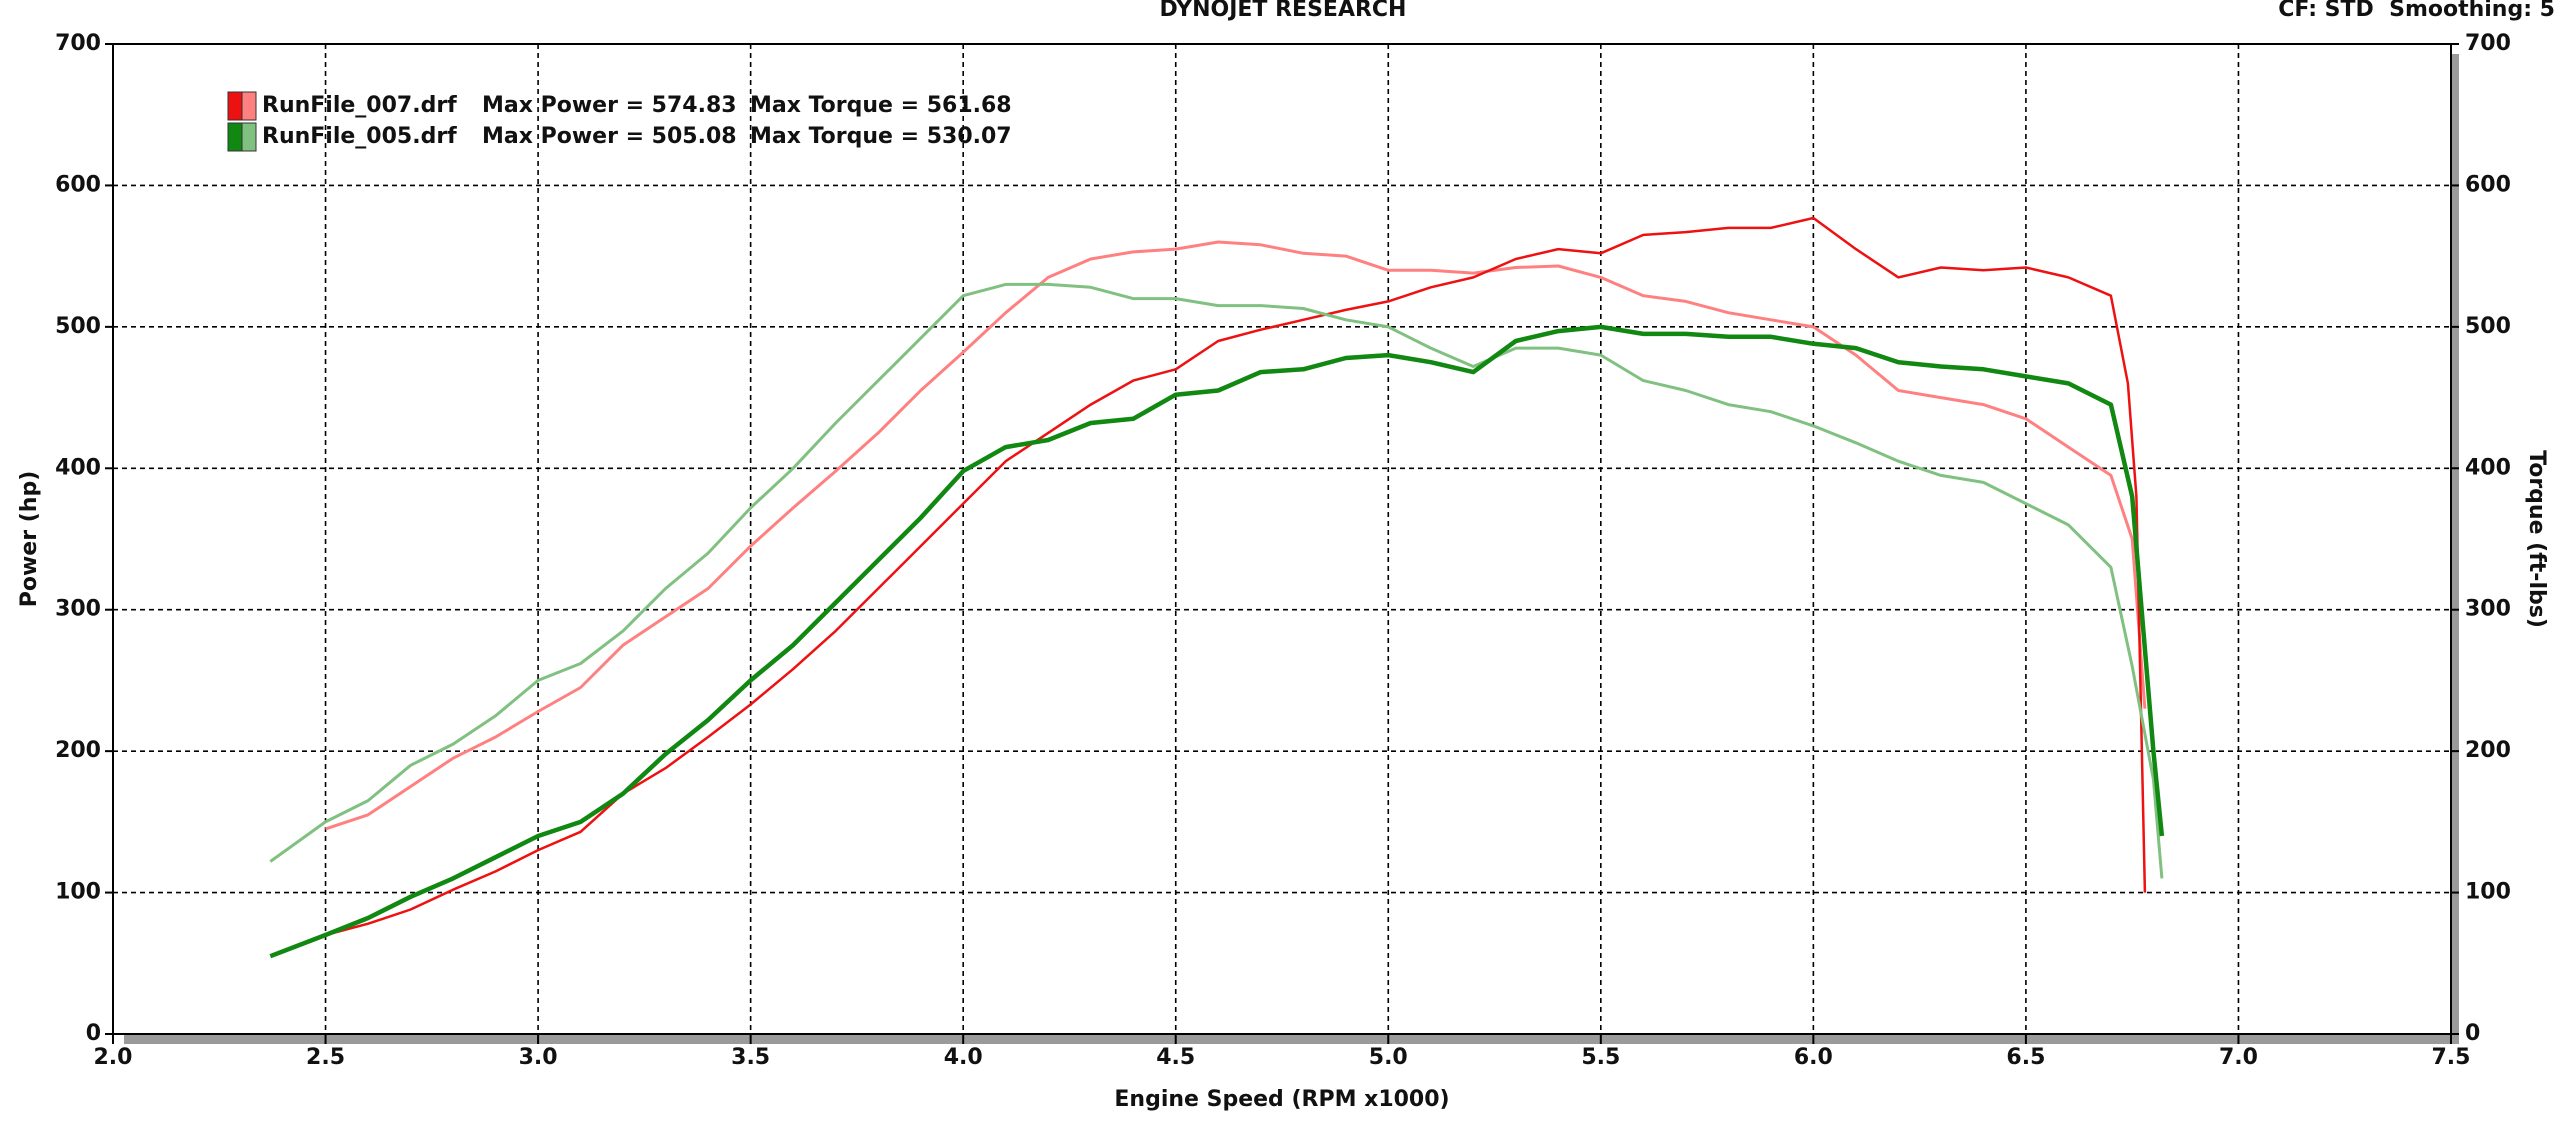 This screenshot has width=2560, height=1131. What do you see at coordinates (113, 1057) in the screenshot?
I see `x-tick-label: 2.0` at bounding box center [113, 1057].